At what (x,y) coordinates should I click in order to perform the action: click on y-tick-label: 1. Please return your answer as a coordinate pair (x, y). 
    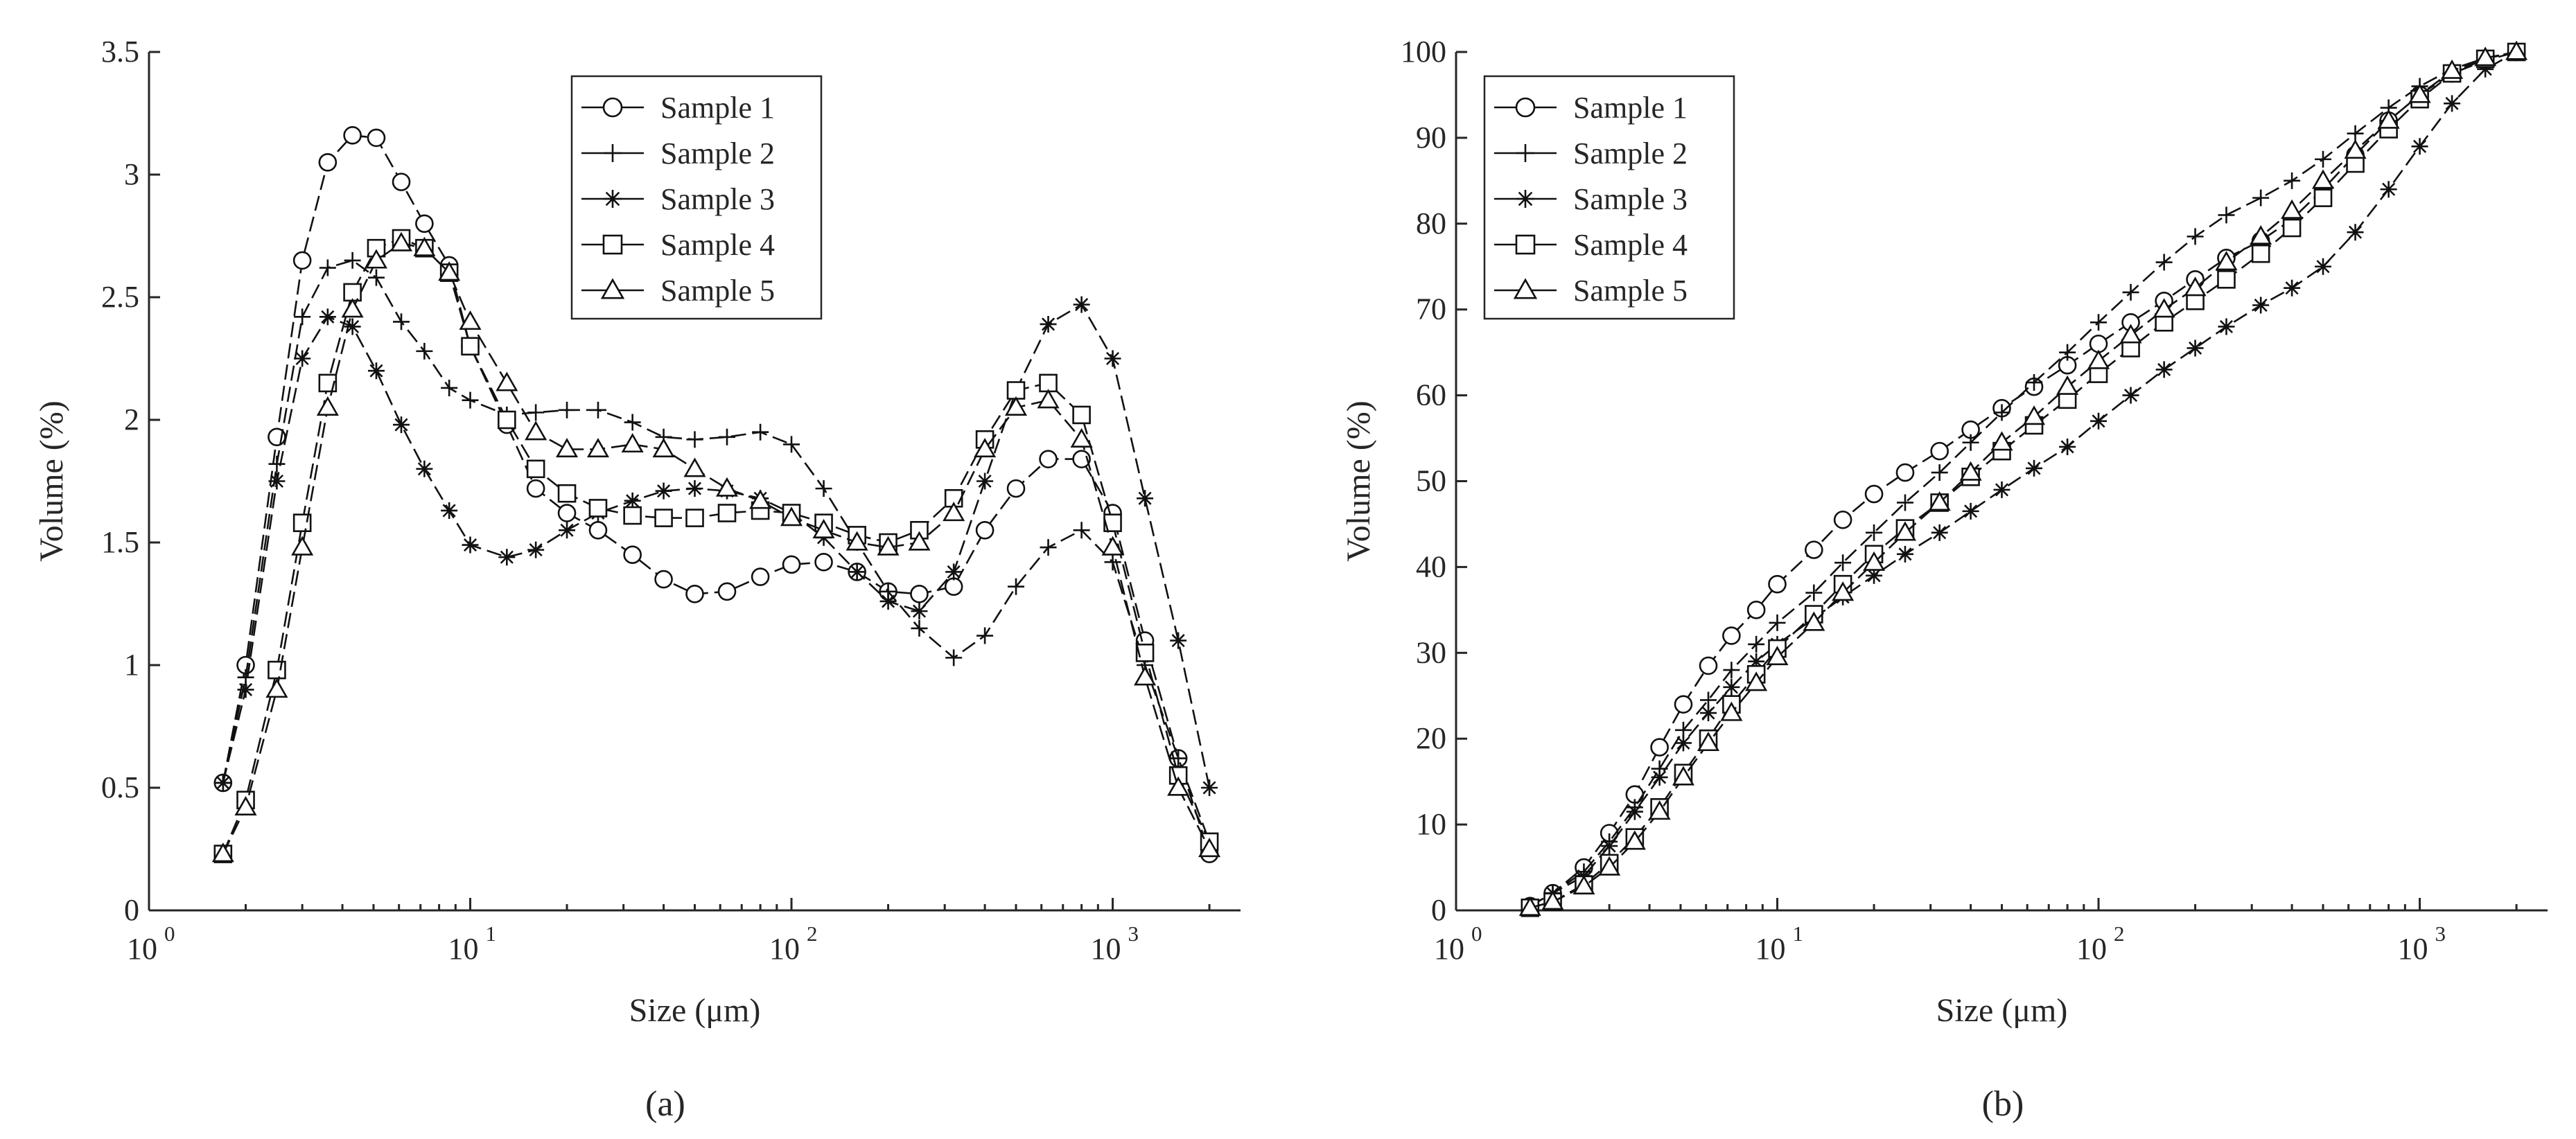
    Looking at the image, I should click on (131, 665).